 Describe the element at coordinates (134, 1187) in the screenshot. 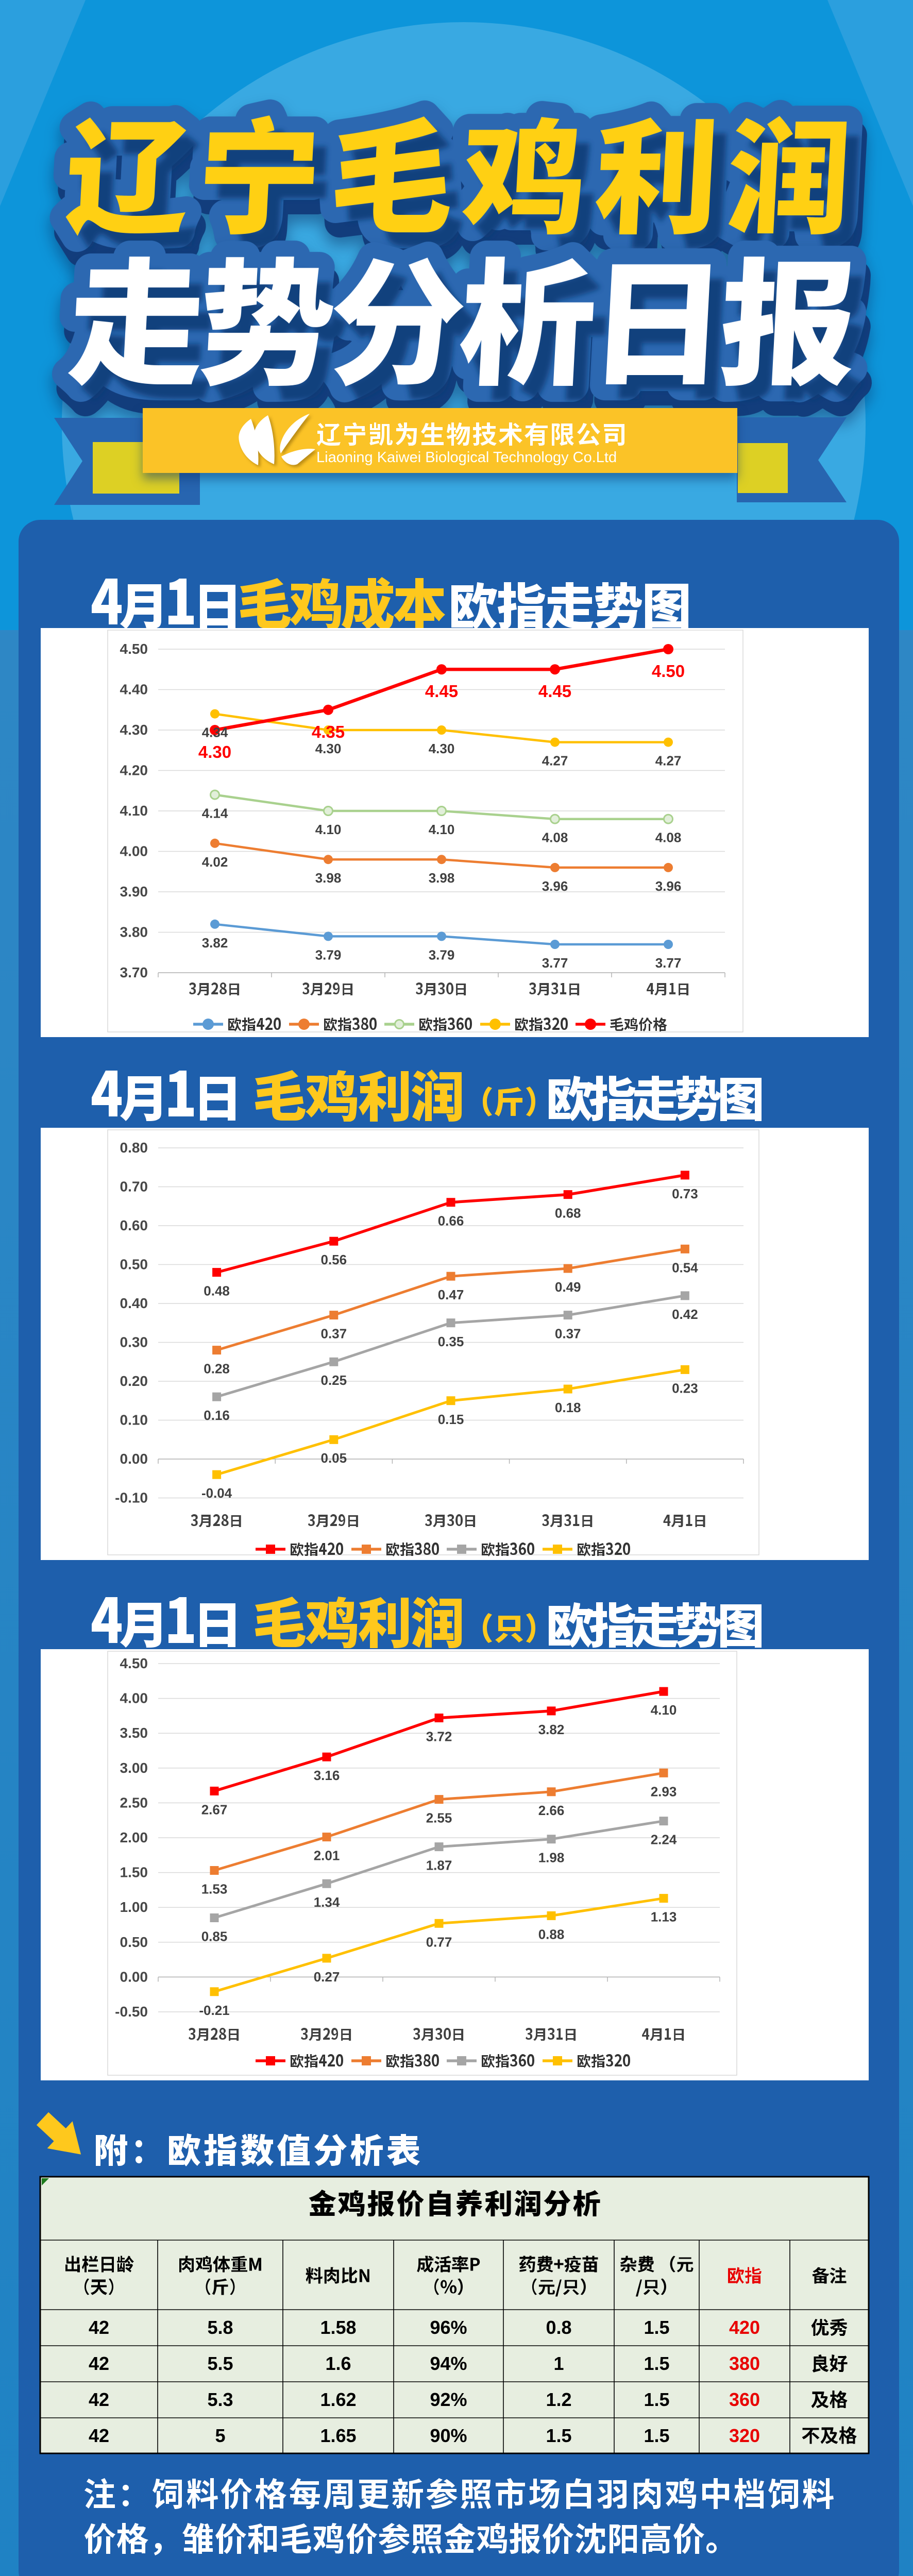

I see `svg-text: 0.70` at that location.